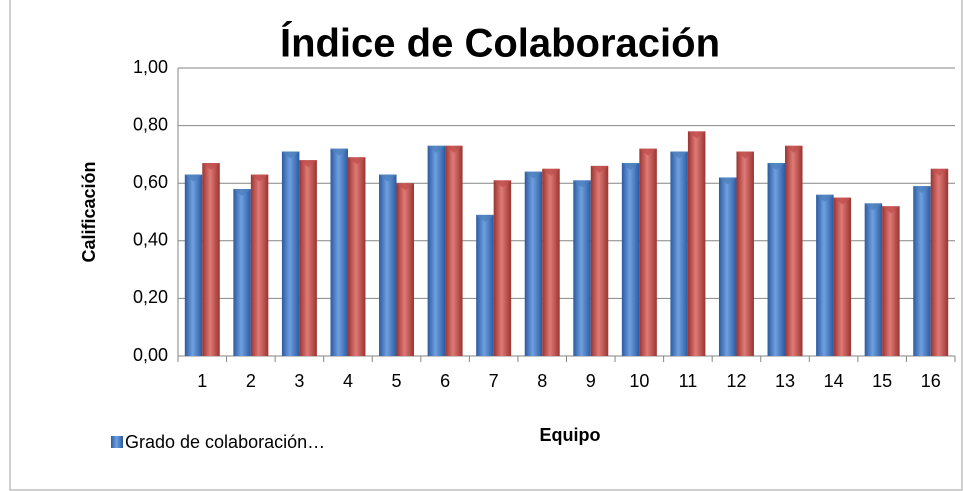  What do you see at coordinates (500, 43) in the screenshot?
I see `chart-title: Índice de Colaboración` at bounding box center [500, 43].